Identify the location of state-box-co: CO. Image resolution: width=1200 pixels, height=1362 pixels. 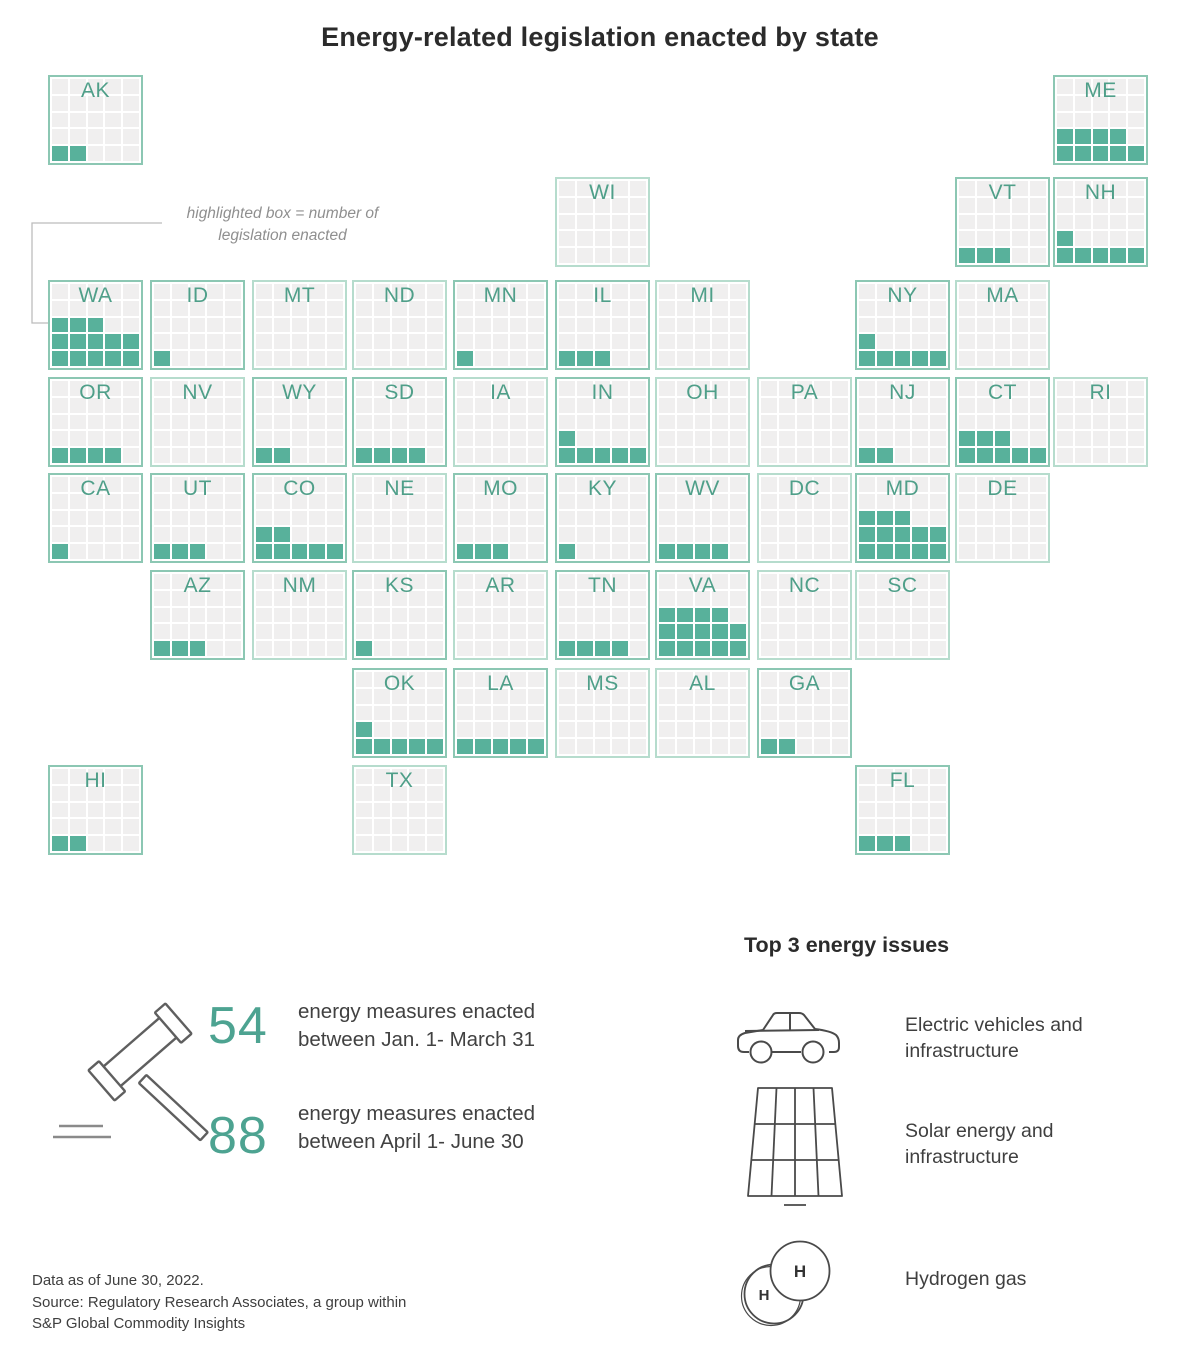
(299, 518).